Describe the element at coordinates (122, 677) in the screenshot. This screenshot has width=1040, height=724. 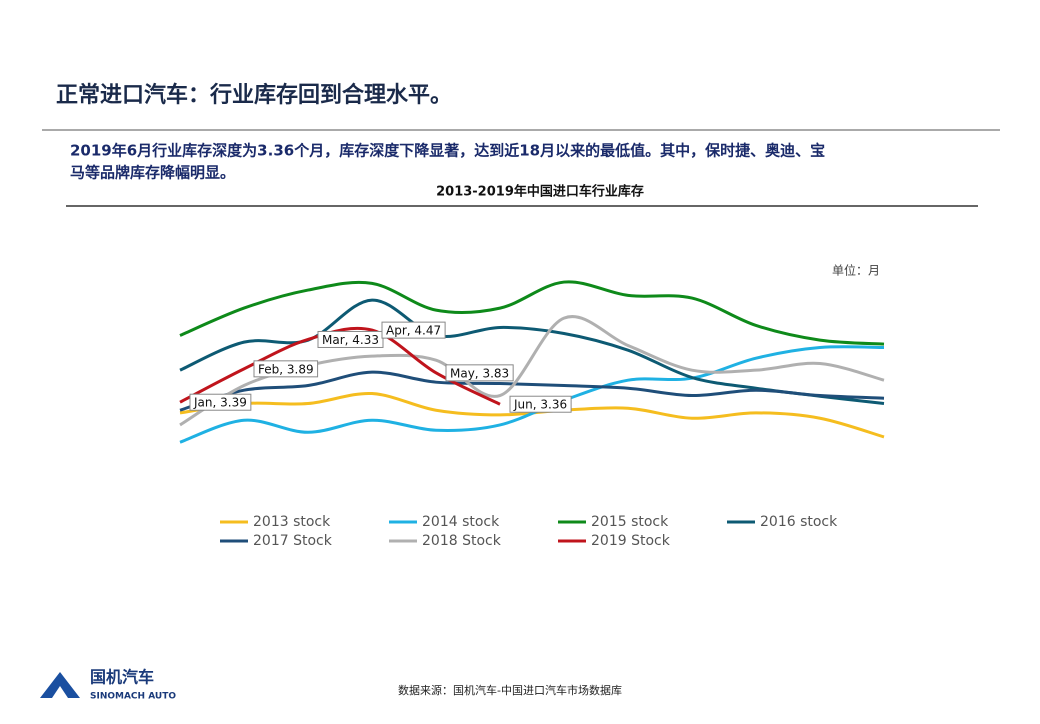
I see `logo-text: 国机汽车` at that location.